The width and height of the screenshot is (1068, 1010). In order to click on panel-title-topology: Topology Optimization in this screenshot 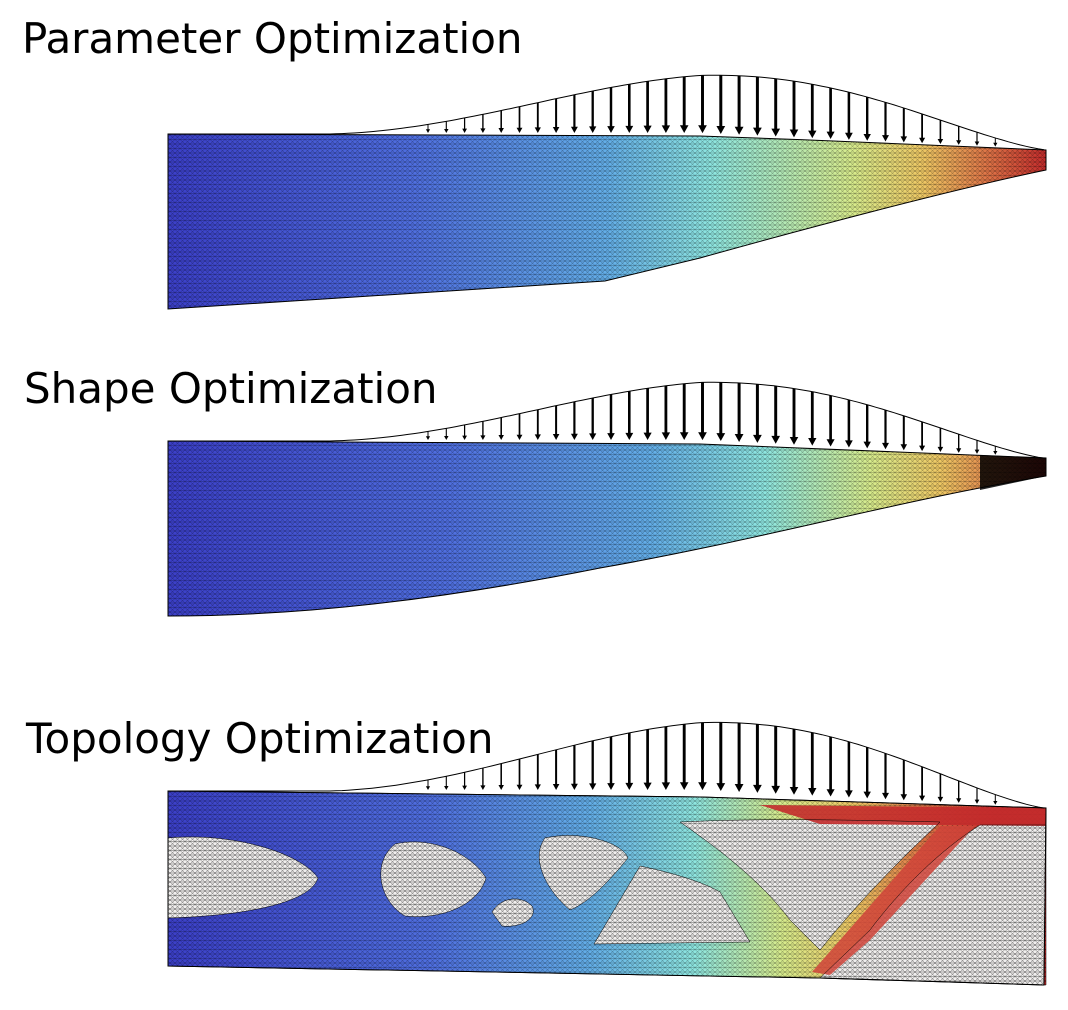, I will do `click(260, 738)`.